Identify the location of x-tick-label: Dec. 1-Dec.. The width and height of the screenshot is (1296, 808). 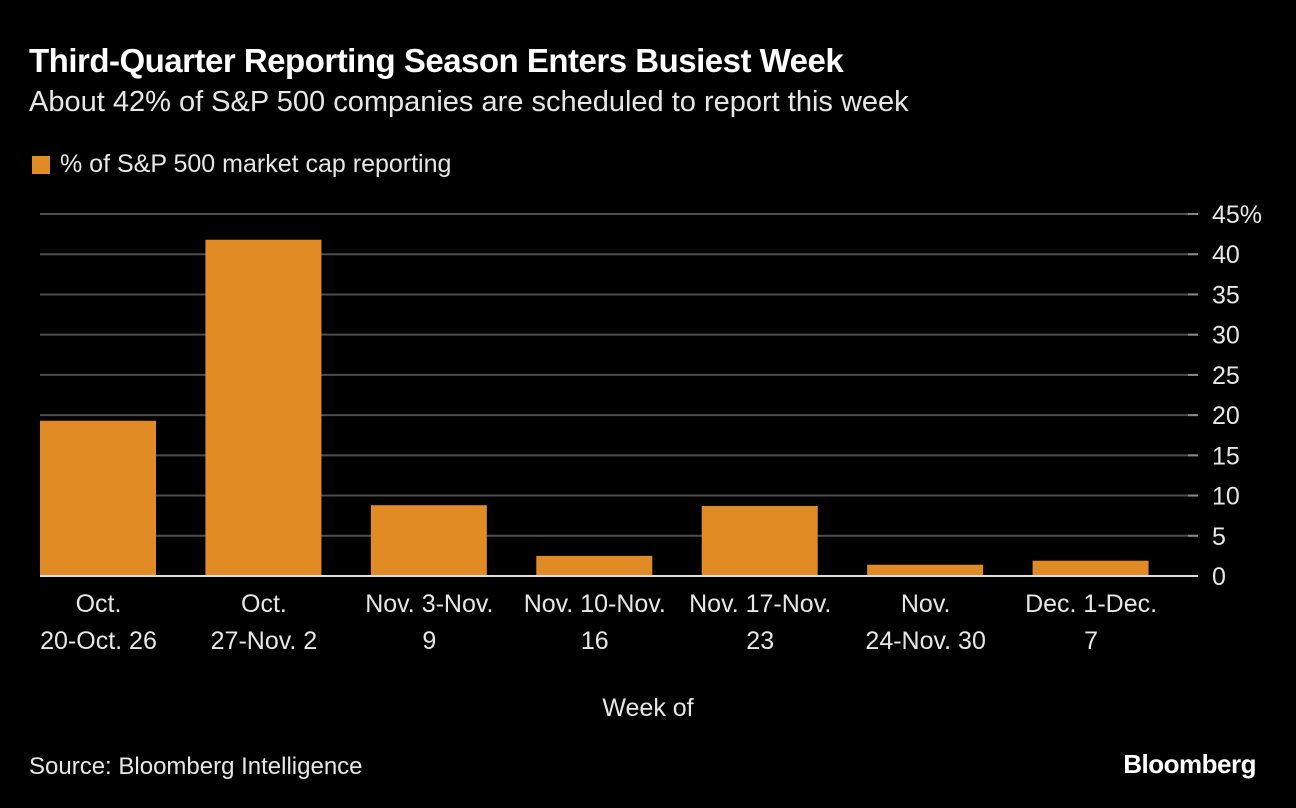
(1091, 604).